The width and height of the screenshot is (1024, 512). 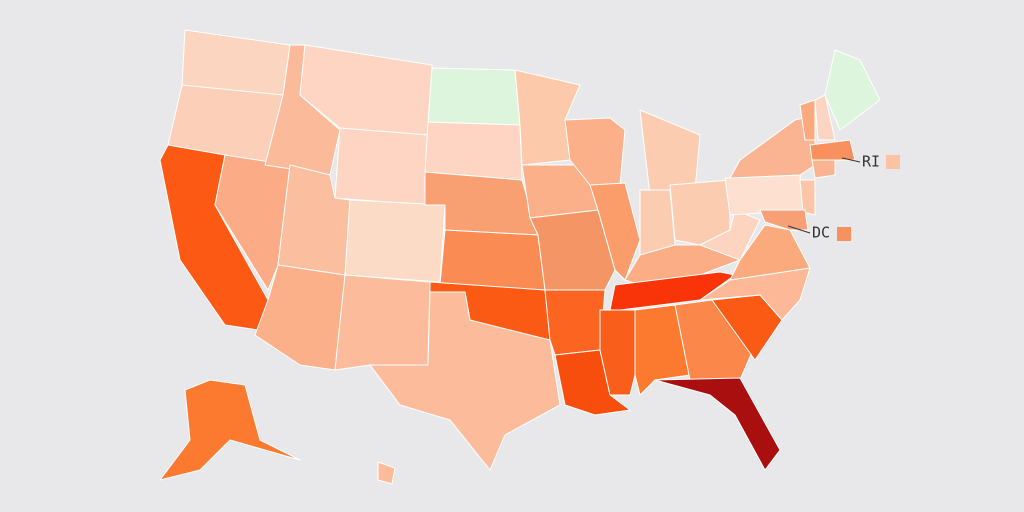 I want to click on callouts: RI DC, so click(x=843, y=197).